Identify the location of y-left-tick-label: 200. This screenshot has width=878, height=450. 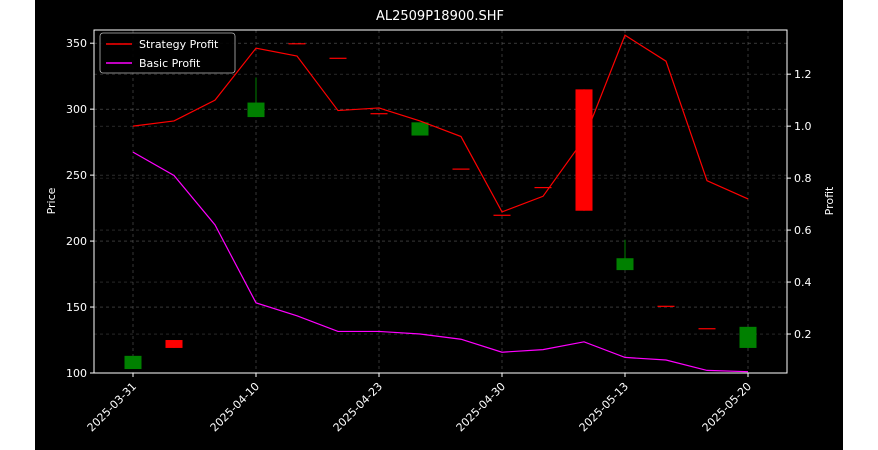
(76, 241).